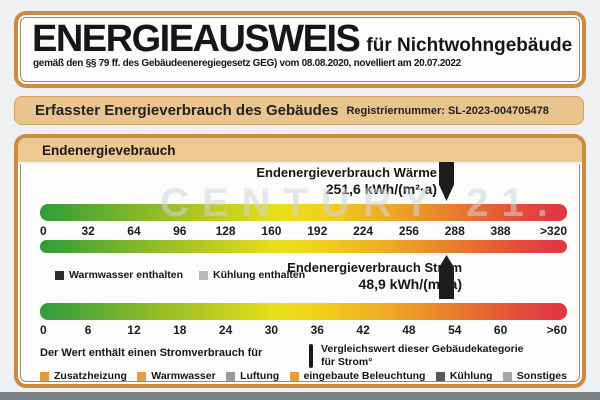 The height and width of the screenshot is (400, 600). Describe the element at coordinates (471, 376) in the screenshot. I see `legend-label: Kühlung` at that location.